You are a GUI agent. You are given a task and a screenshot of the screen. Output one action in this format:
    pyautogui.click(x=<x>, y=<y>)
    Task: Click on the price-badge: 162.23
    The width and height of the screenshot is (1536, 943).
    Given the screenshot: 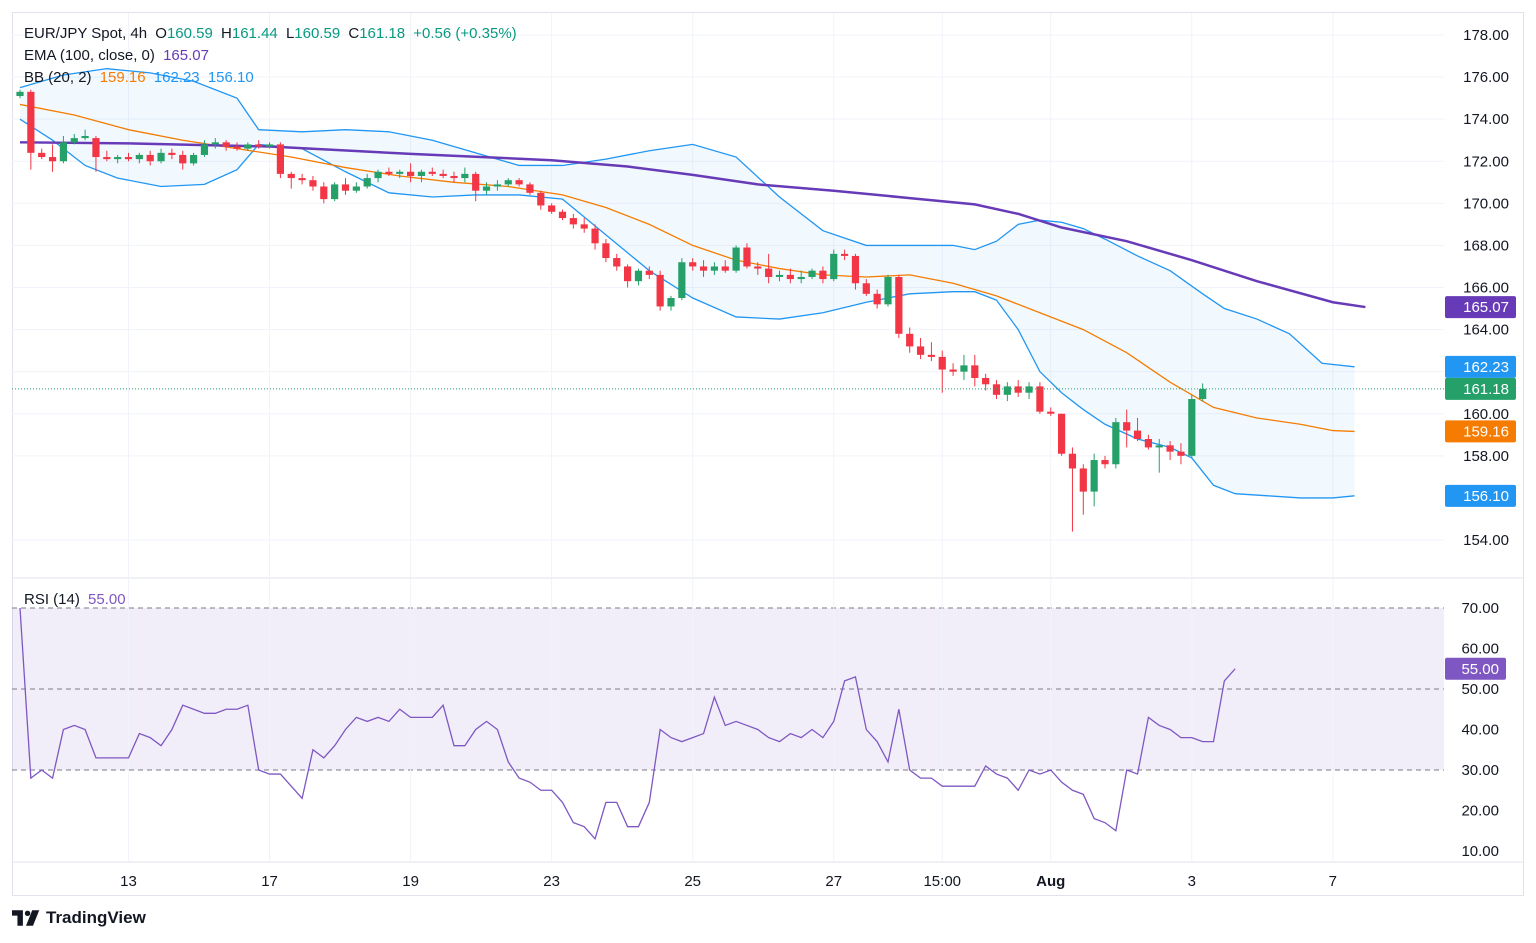 What is the action you would take?
    pyautogui.click(x=1480, y=366)
    